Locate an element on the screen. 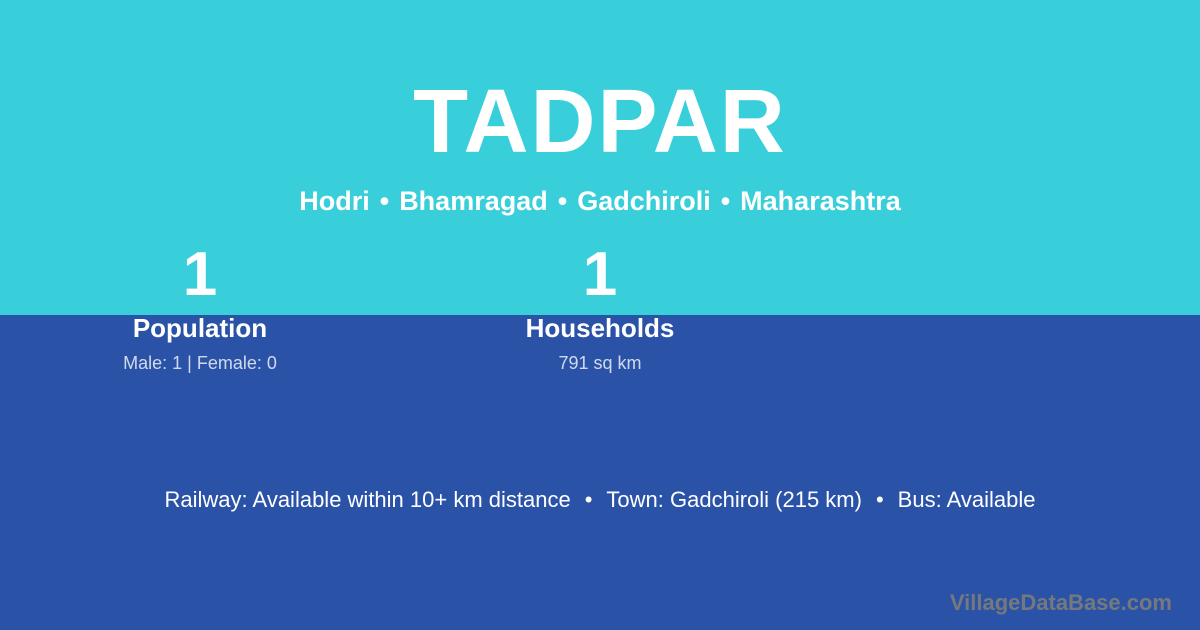 Image resolution: width=1200 pixels, height=630 pixels. breadcrumb-item-taluka: Bhamragad is located at coordinates (473, 201).